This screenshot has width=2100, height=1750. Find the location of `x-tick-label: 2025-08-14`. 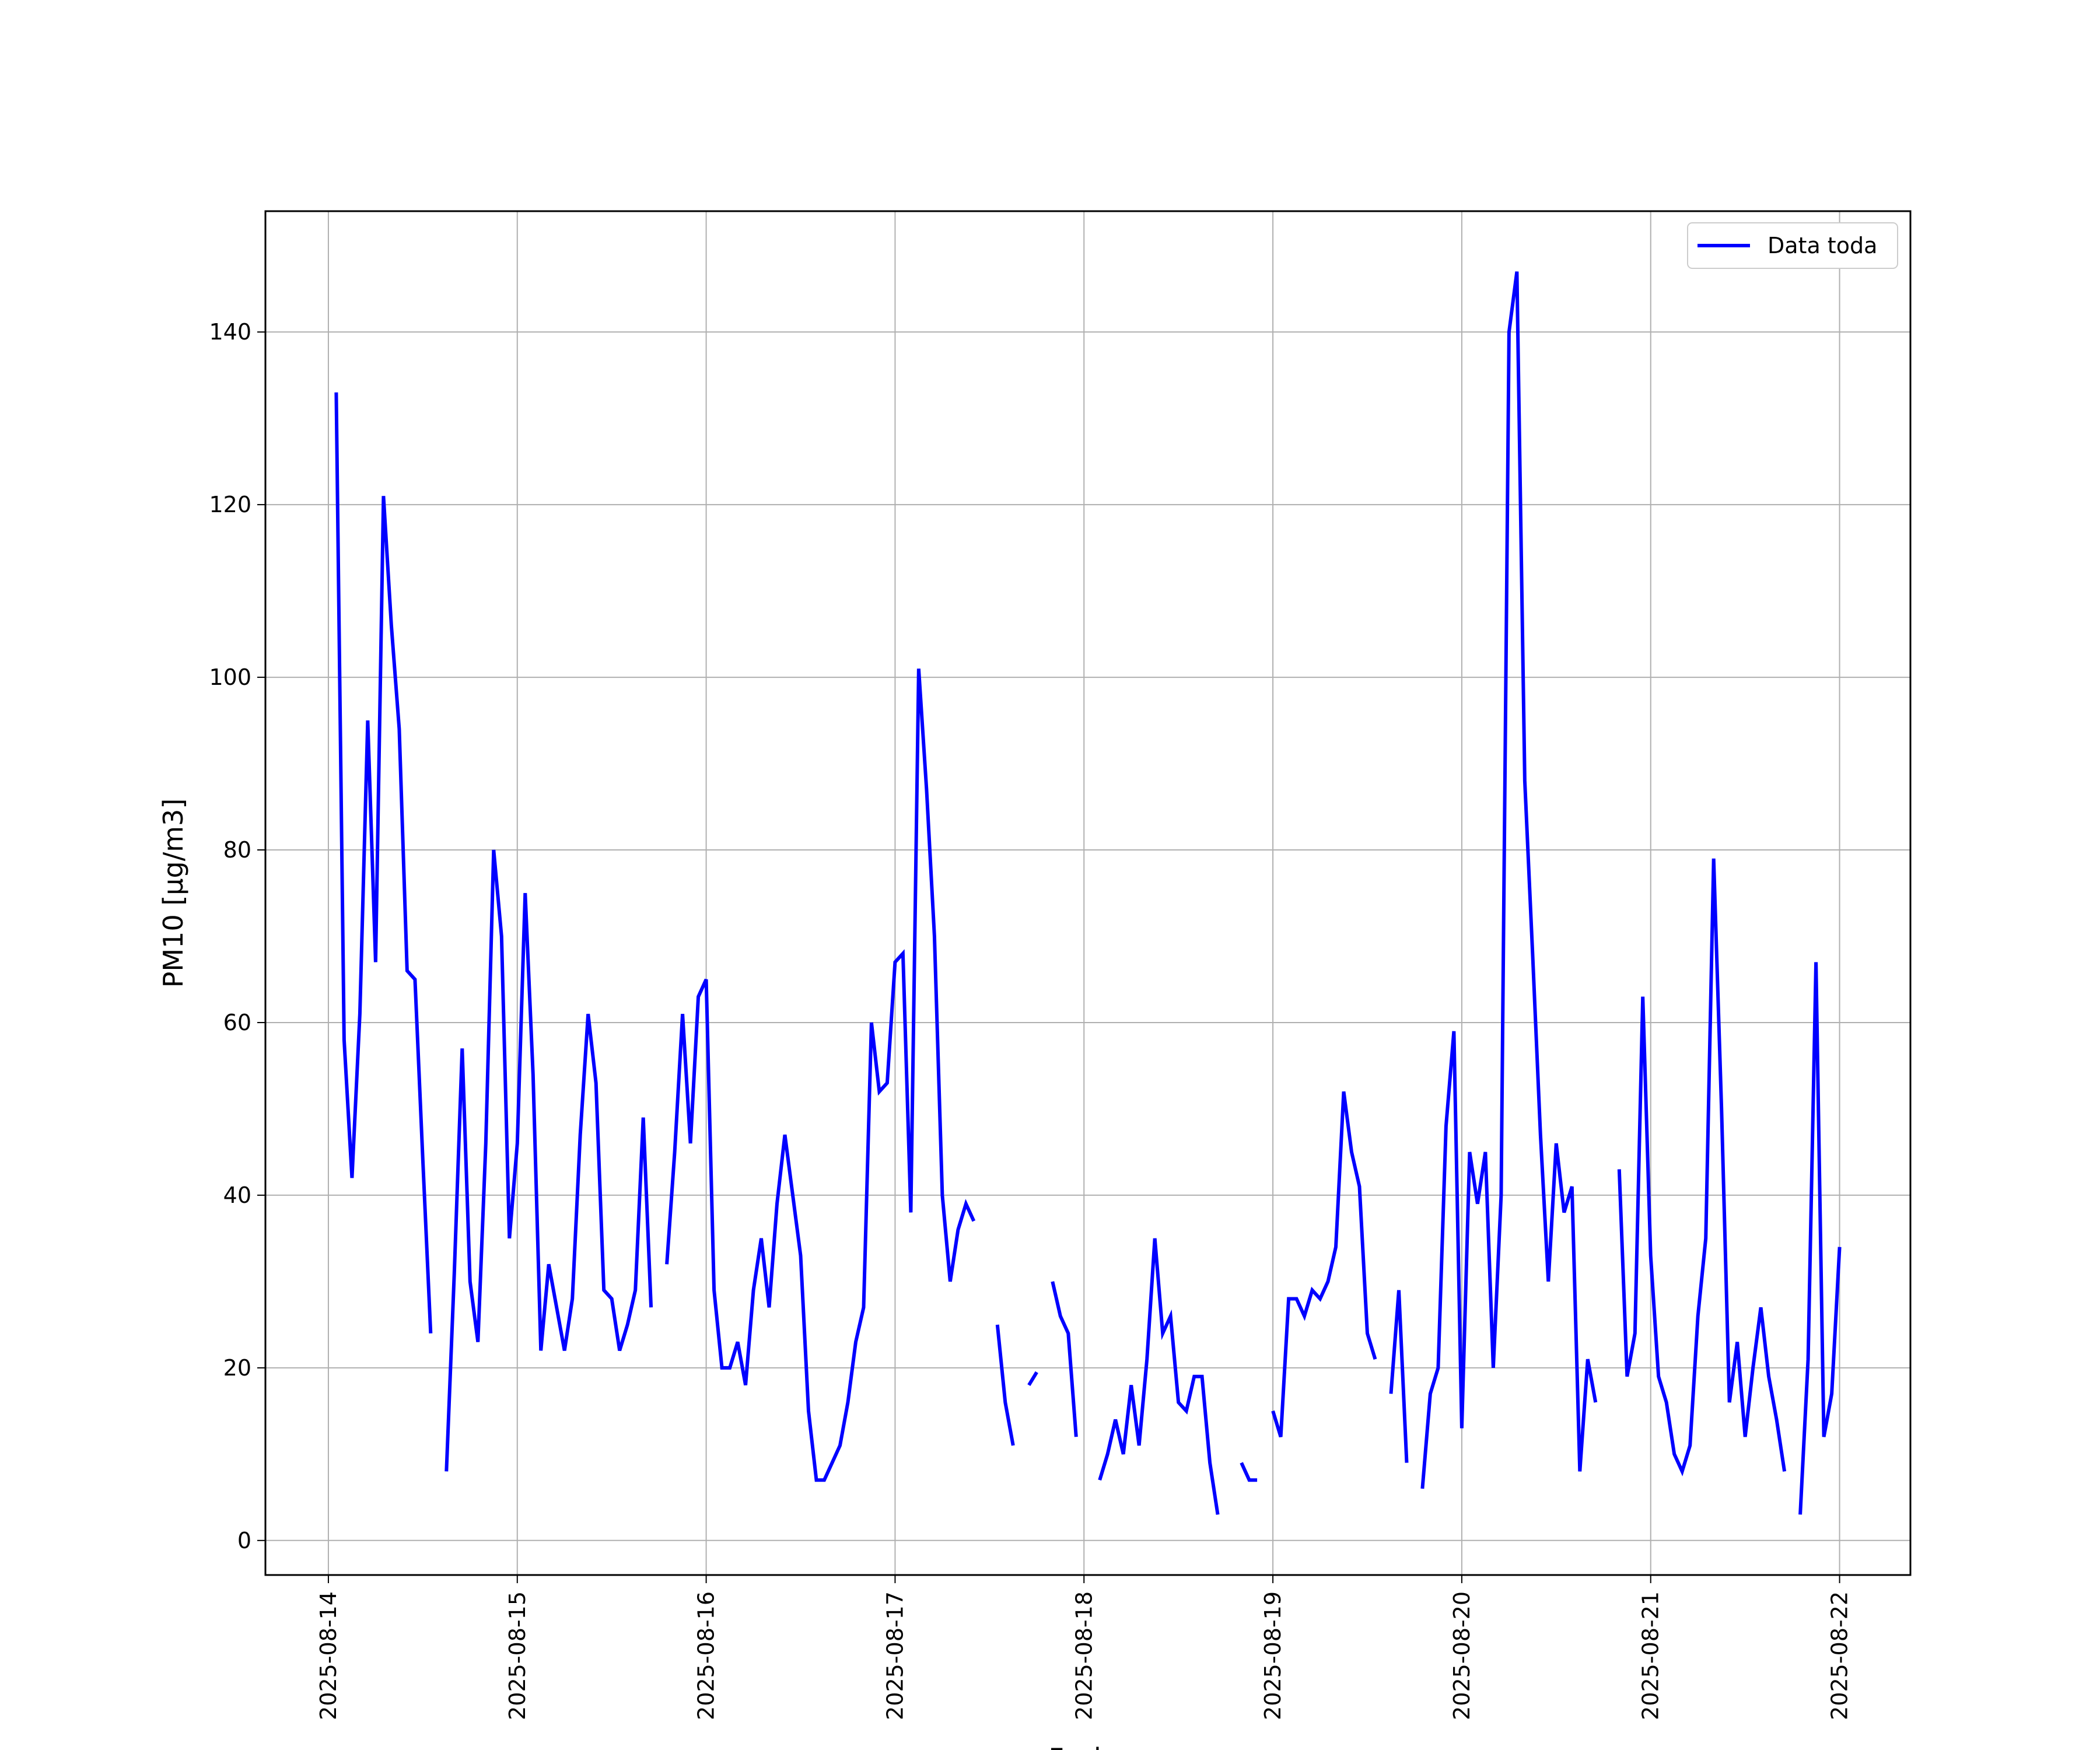

x-tick-label: 2025-08-14 is located at coordinates (328, 1655).